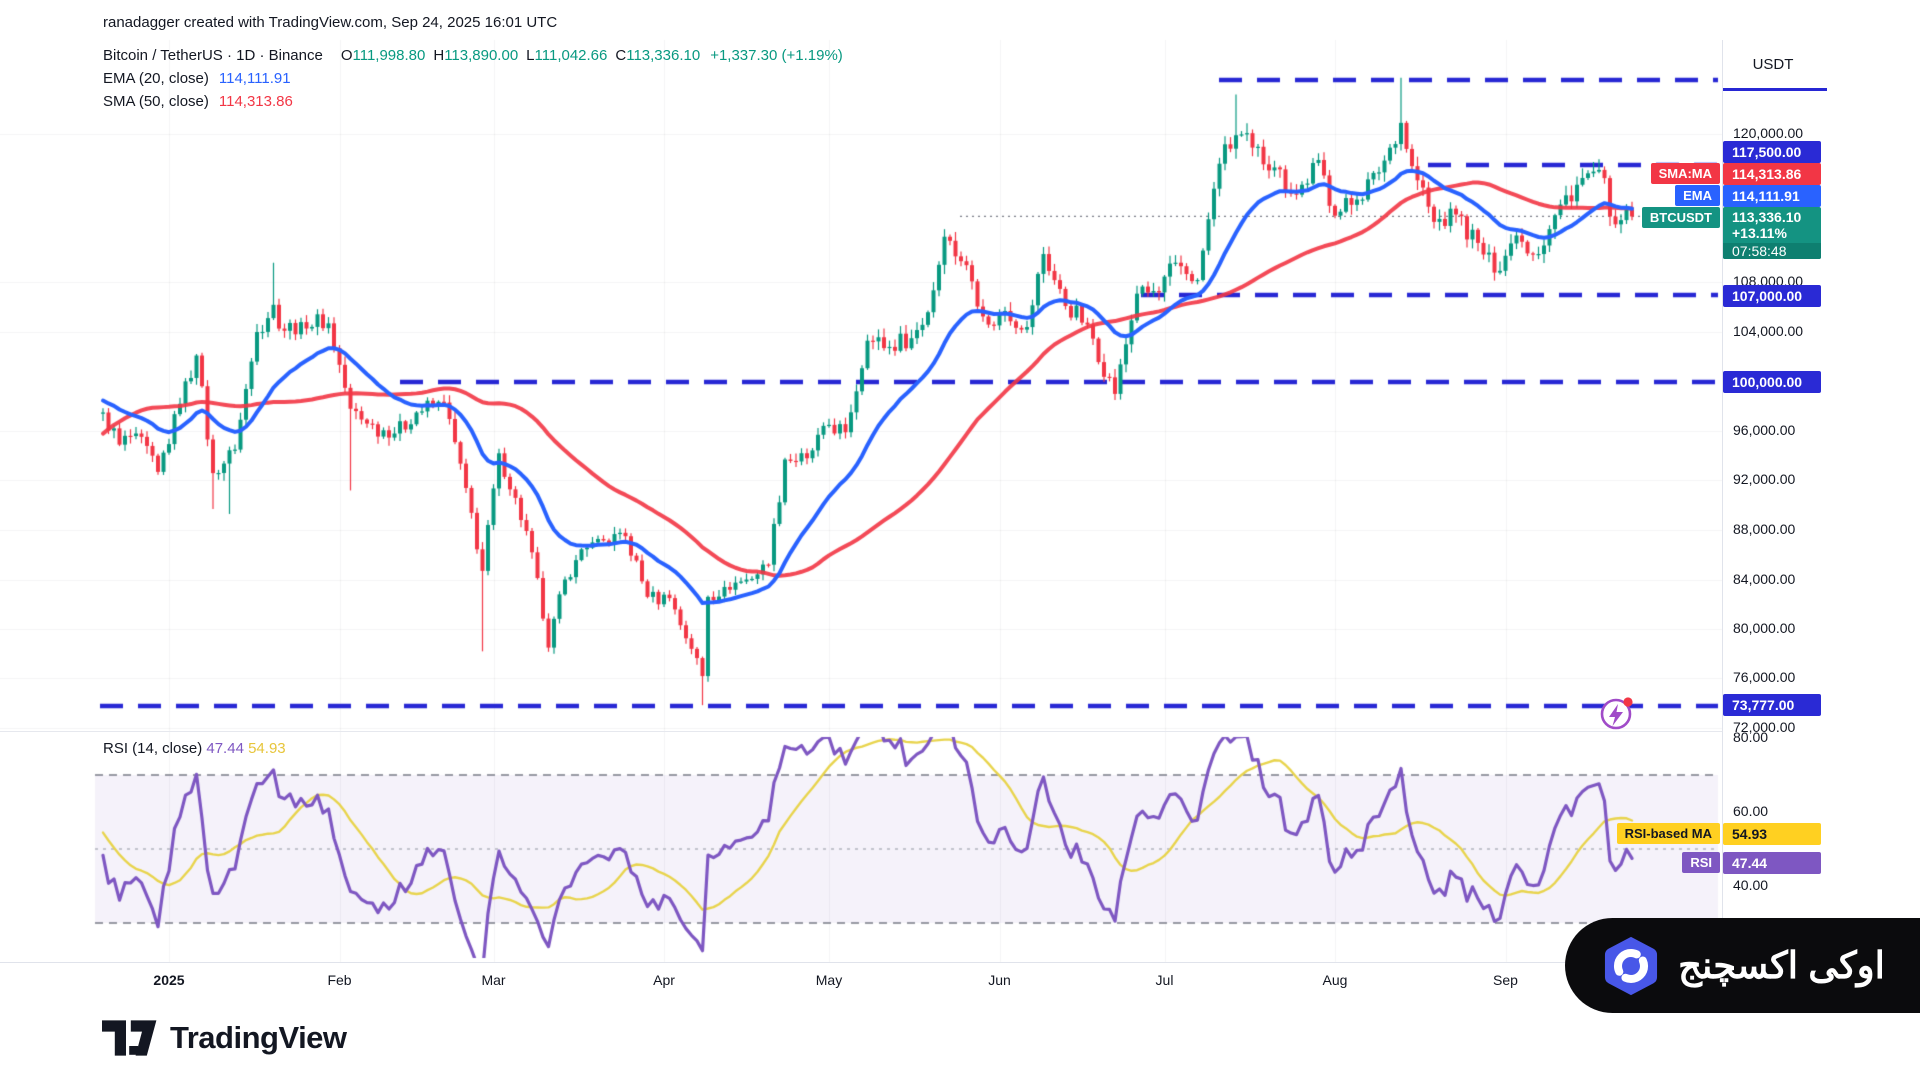 The image size is (1920, 1080). I want to click on price-tick-label: 76,000.00, so click(1764, 677).